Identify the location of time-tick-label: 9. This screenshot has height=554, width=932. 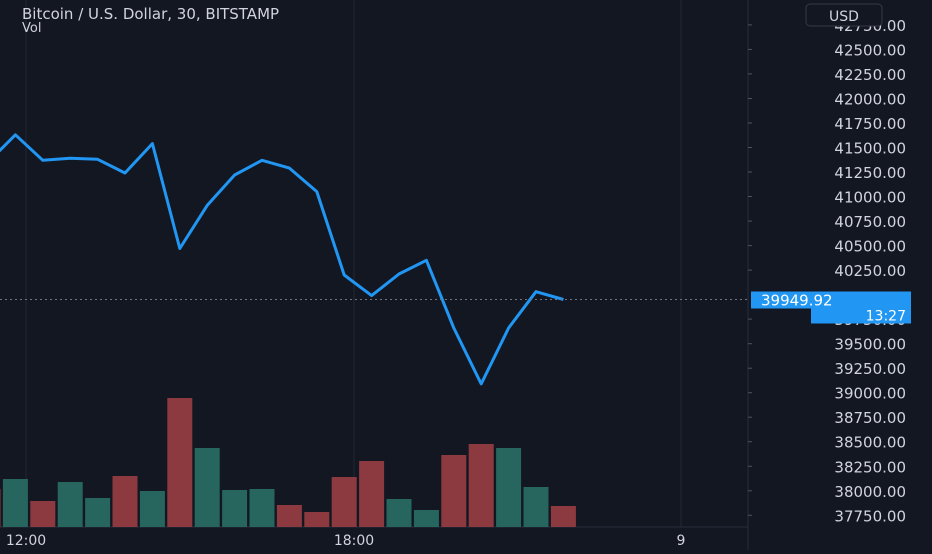
(681, 541).